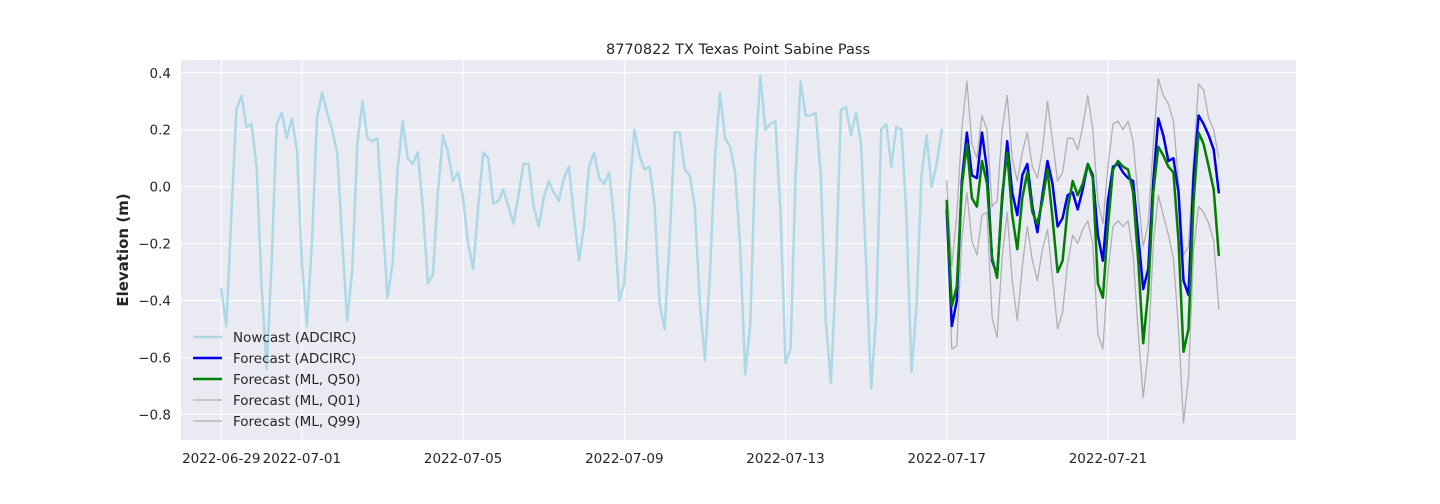 The height and width of the screenshot is (504, 1440). What do you see at coordinates (463, 459) in the screenshot?
I see `x-tick-label: 2022-07-05` at bounding box center [463, 459].